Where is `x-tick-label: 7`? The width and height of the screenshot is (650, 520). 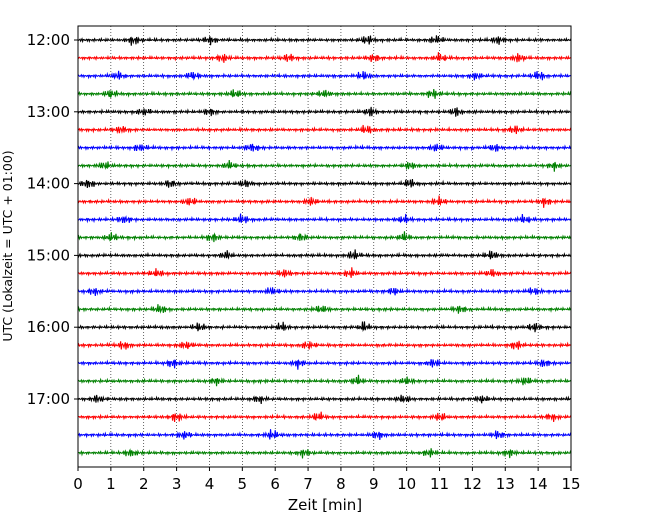 x-tick-label: 7 is located at coordinates (308, 484).